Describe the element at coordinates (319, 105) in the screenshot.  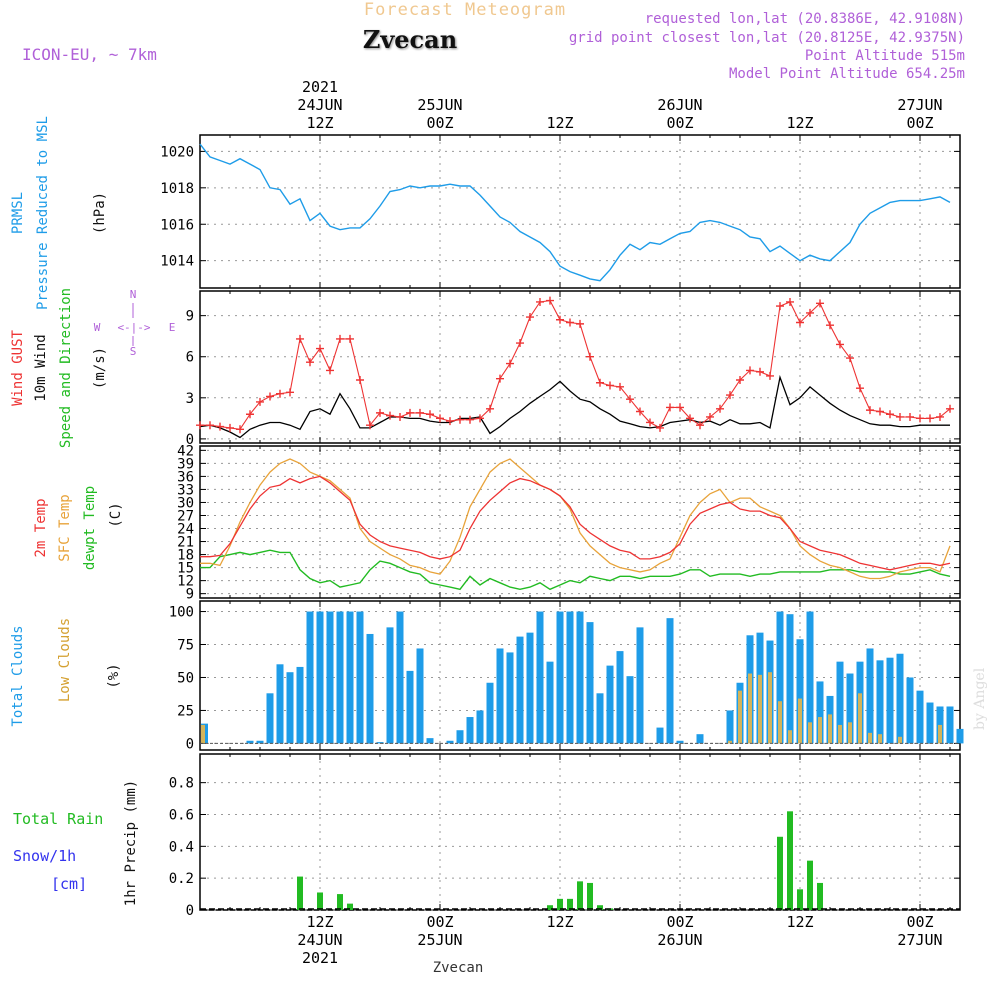
I see `top-time-label: 24JUN` at that location.